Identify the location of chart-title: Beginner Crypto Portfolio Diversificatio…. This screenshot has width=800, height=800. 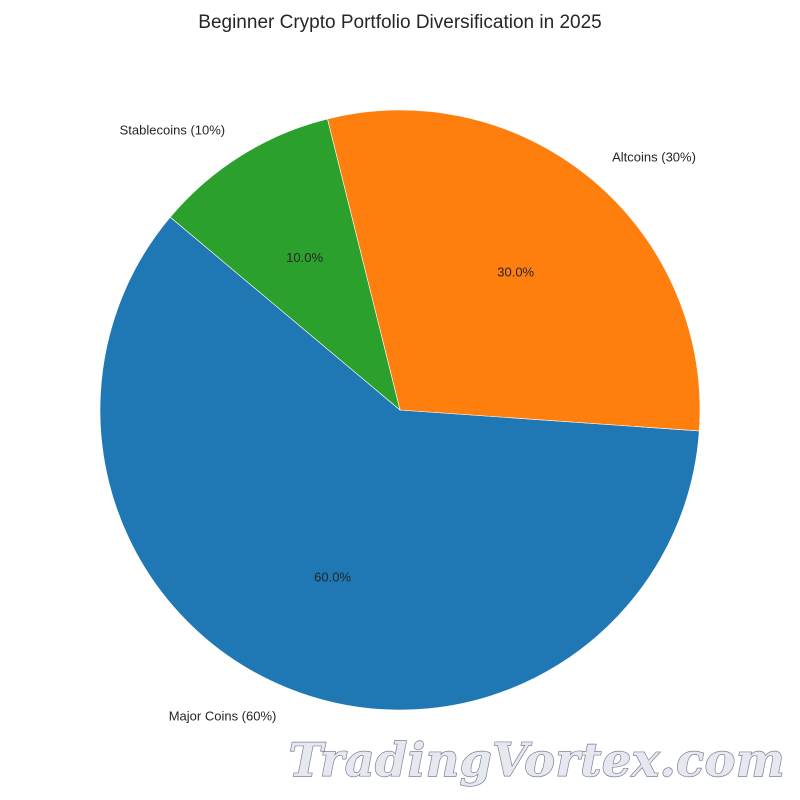
(399, 22).